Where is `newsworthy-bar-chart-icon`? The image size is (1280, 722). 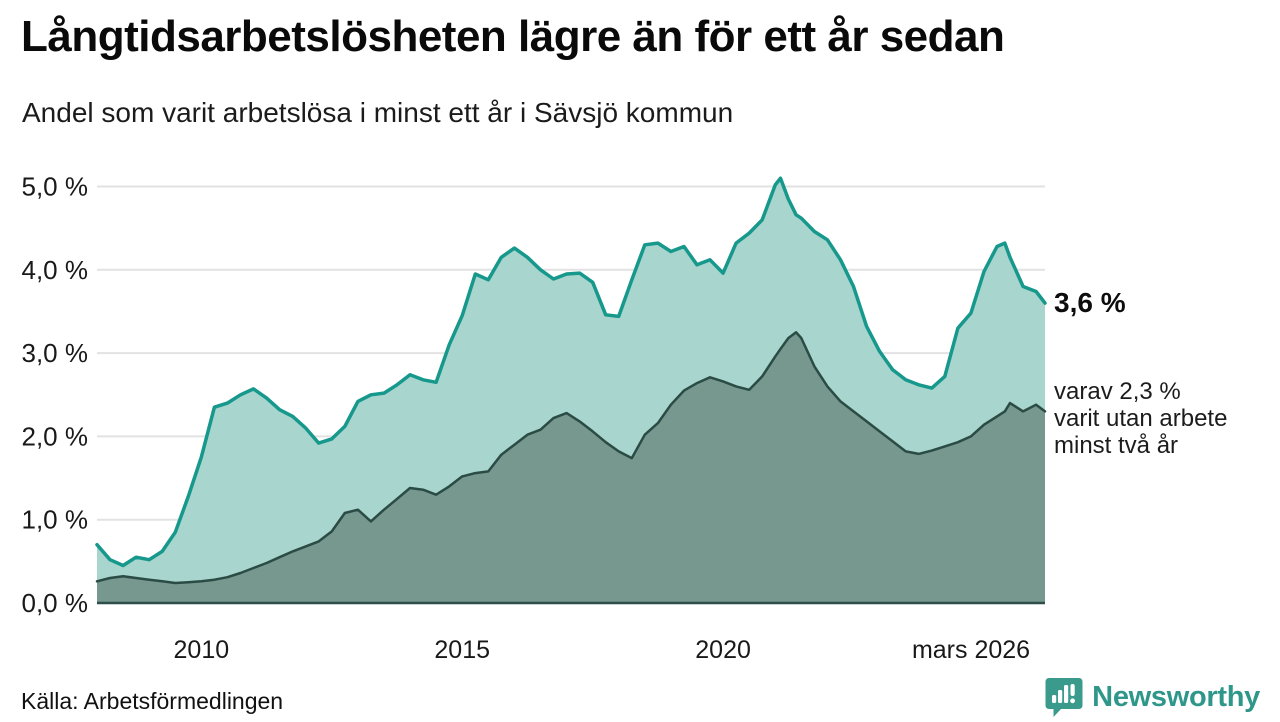 newsworthy-bar-chart-icon is located at coordinates (1064, 697).